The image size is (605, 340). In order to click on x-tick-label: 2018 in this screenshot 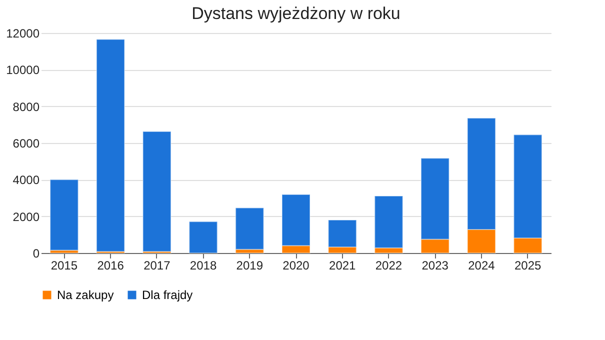, I will do `click(203, 265)`.